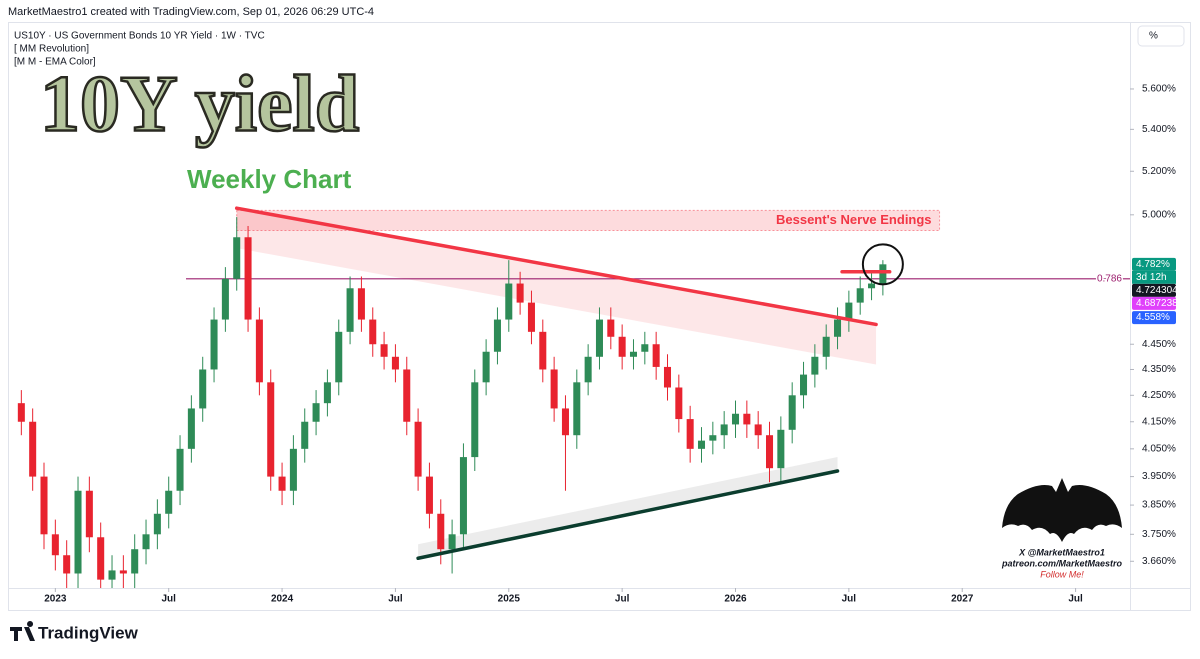  What do you see at coordinates (1159, 561) in the screenshot?
I see `y-tick-label: 3.660%` at bounding box center [1159, 561].